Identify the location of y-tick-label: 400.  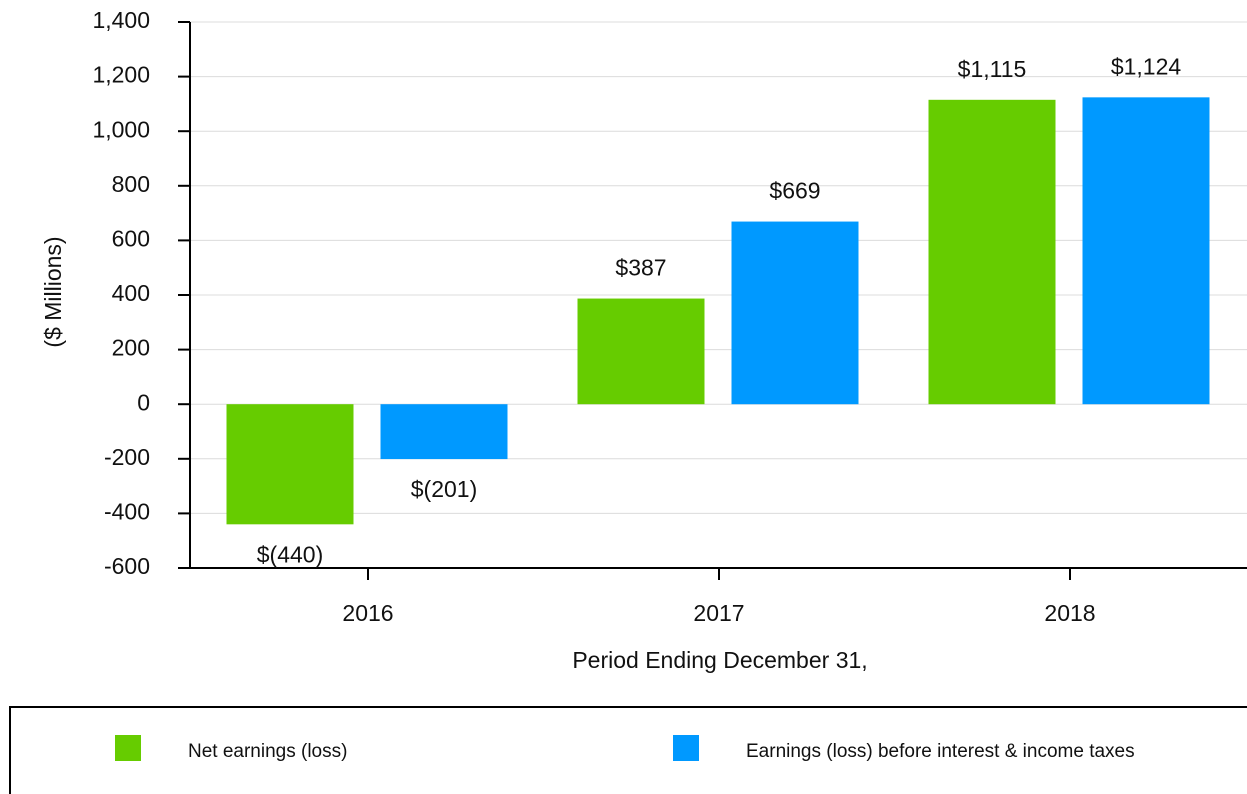
(131, 293).